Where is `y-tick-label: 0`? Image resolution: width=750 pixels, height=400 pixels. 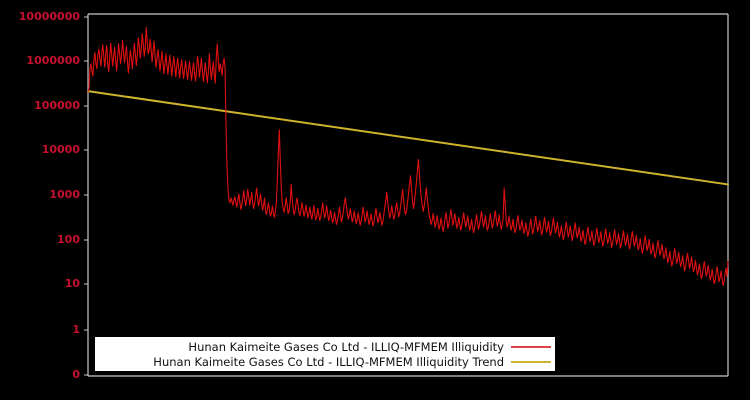
y-tick-label: 0 is located at coordinates (76, 374).